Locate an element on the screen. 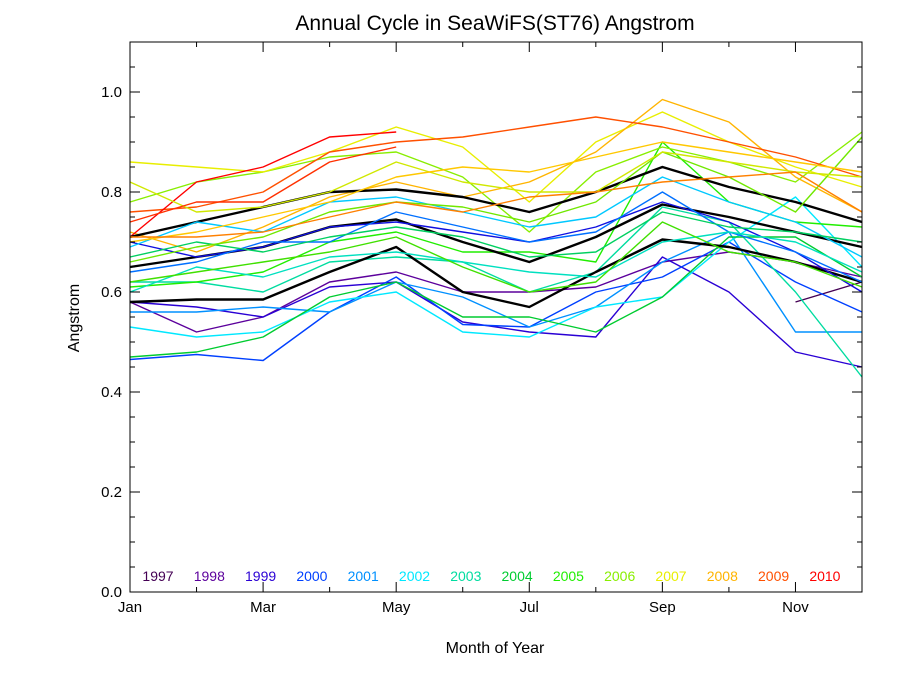 The width and height of the screenshot is (900, 675). x-tick-label: Jan is located at coordinates (130, 607).